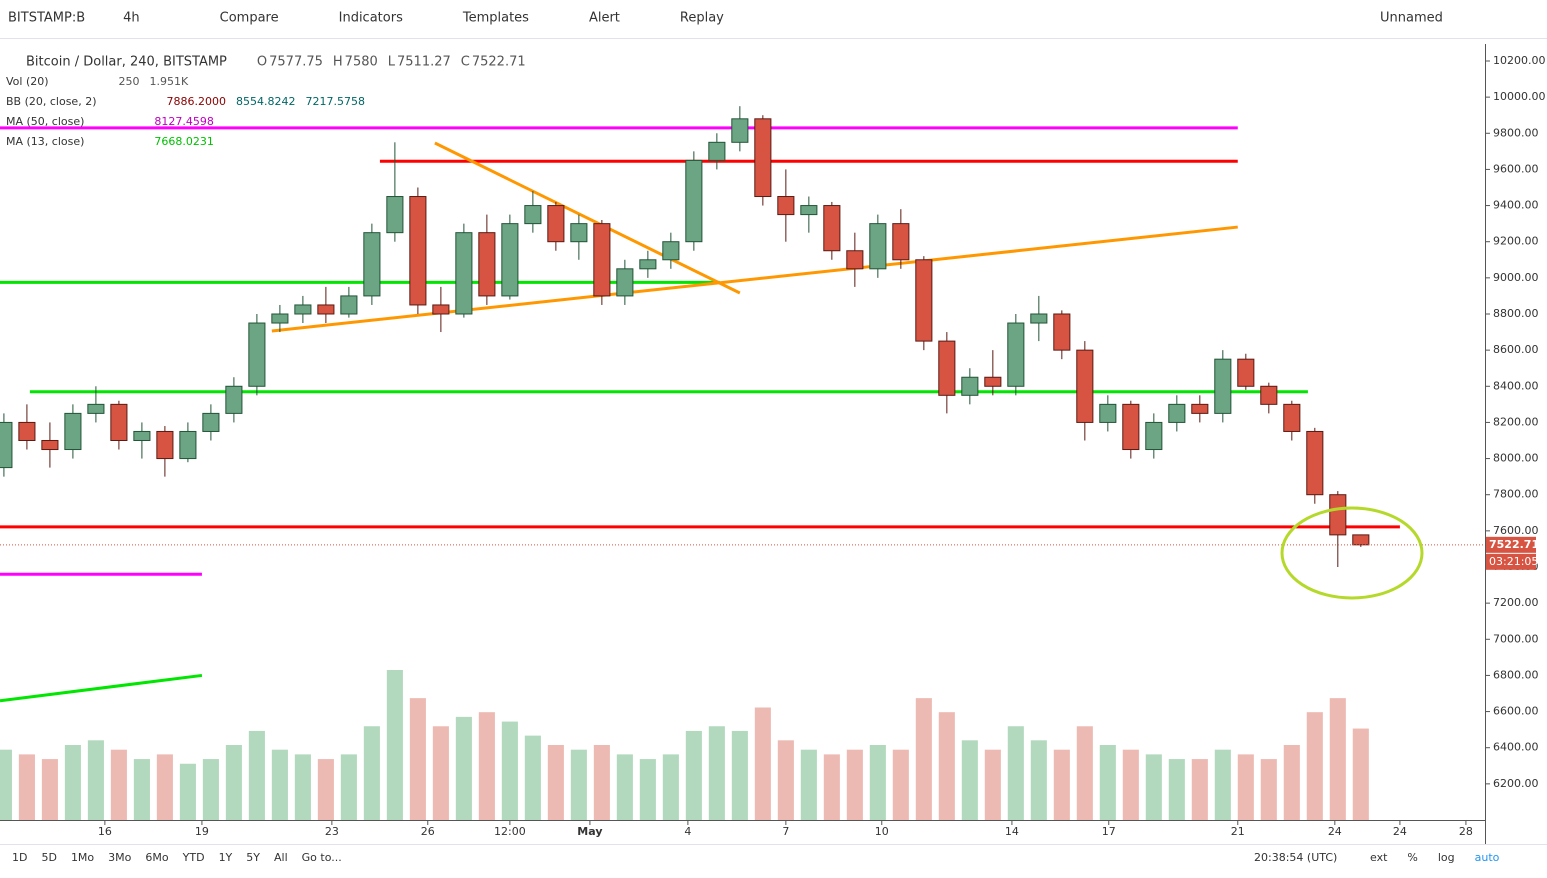 The image size is (1547, 878). Describe the element at coordinates (226, 857) in the screenshot. I see `range-button: 1Y` at that location.